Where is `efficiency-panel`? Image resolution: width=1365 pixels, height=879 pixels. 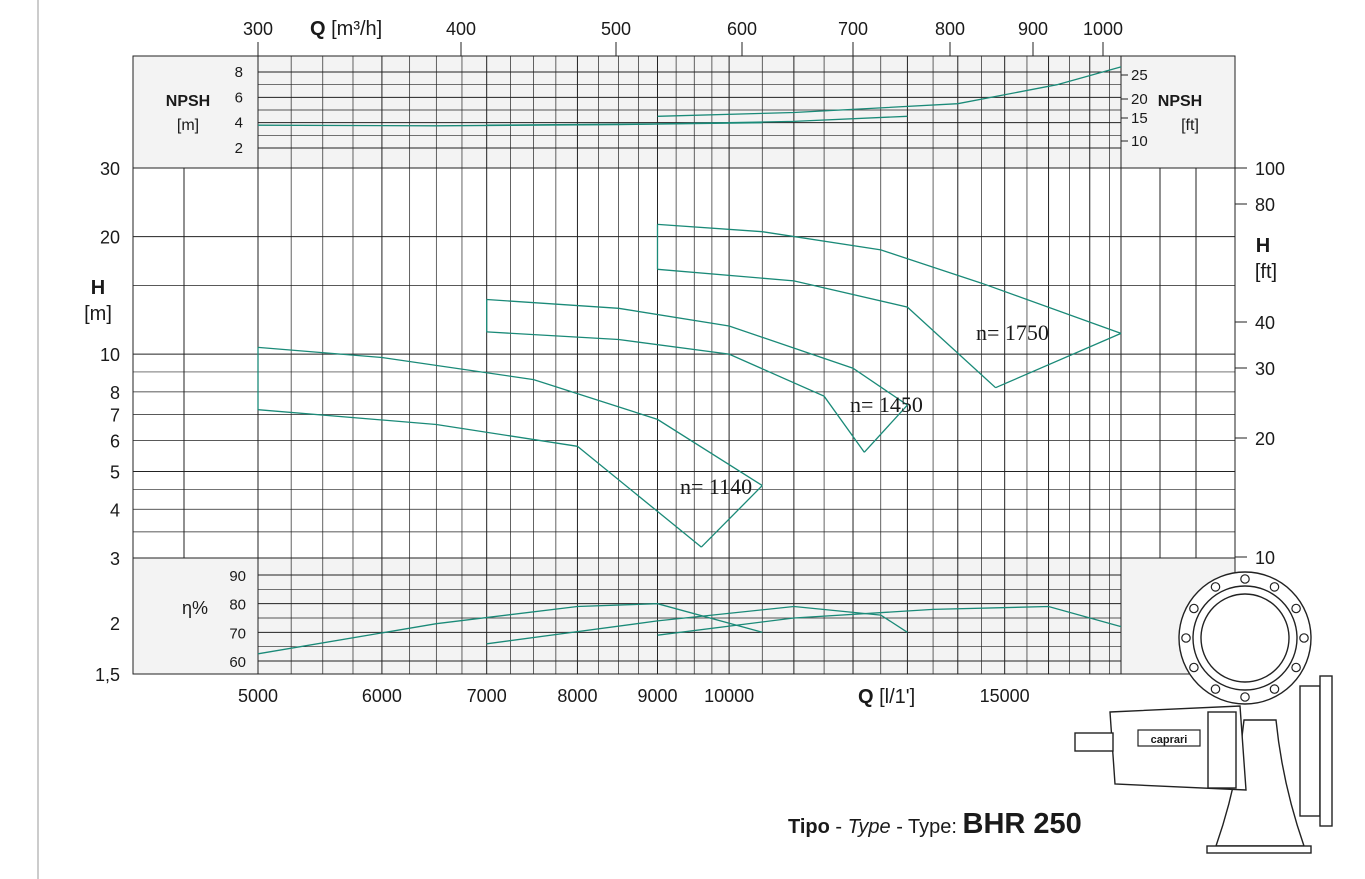 efficiency-panel is located at coordinates (684, 616).